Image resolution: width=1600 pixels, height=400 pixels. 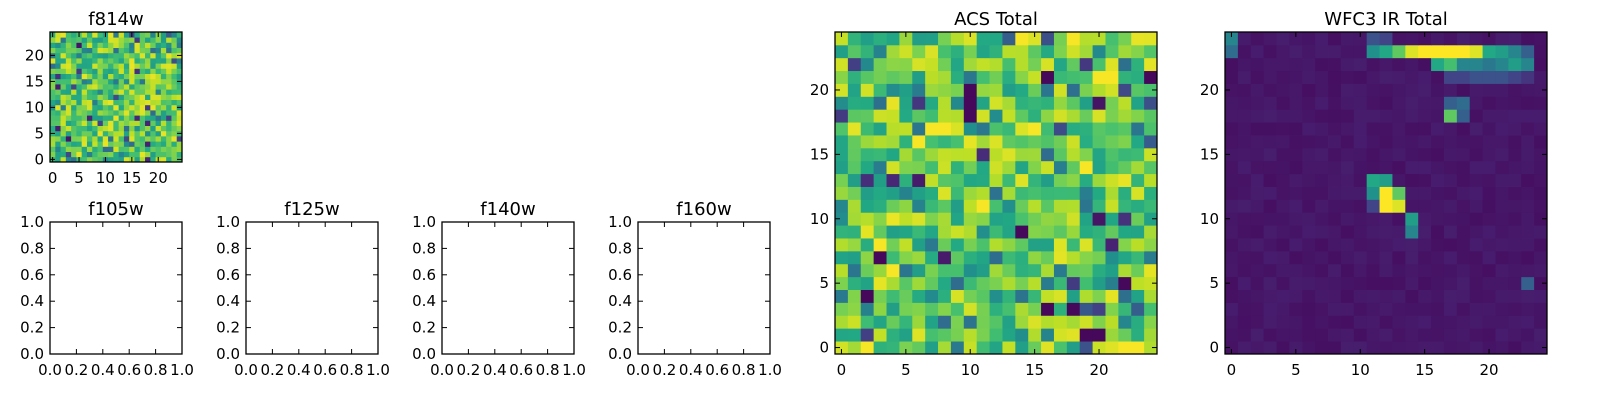 What do you see at coordinates (842, 370) in the screenshot?
I see `x-tick-label: 0` at bounding box center [842, 370].